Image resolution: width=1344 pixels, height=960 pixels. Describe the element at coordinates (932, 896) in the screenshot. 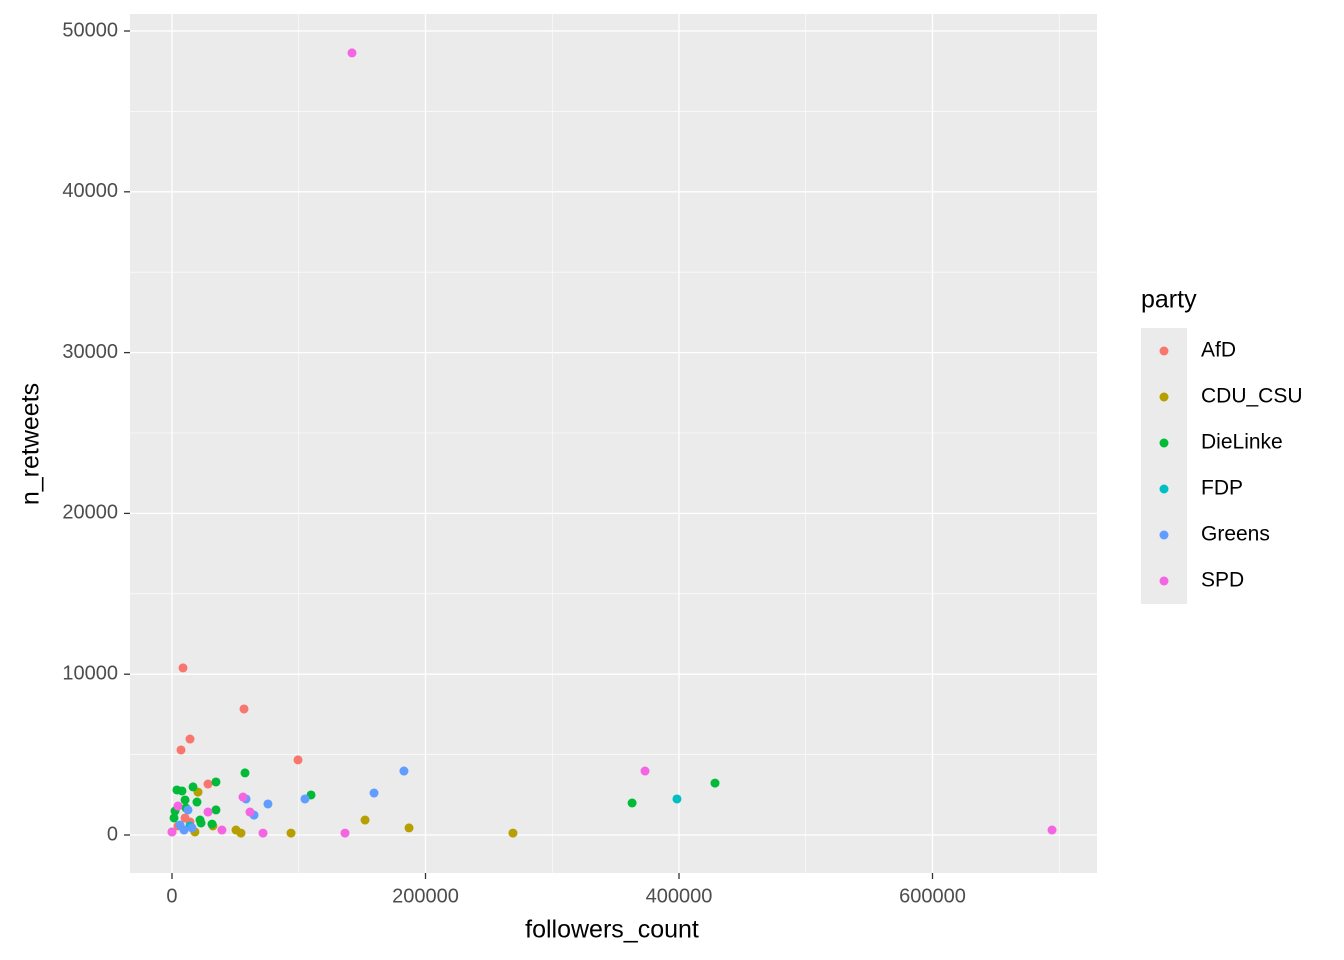

I see `x-tick-label: 600000` at that location.